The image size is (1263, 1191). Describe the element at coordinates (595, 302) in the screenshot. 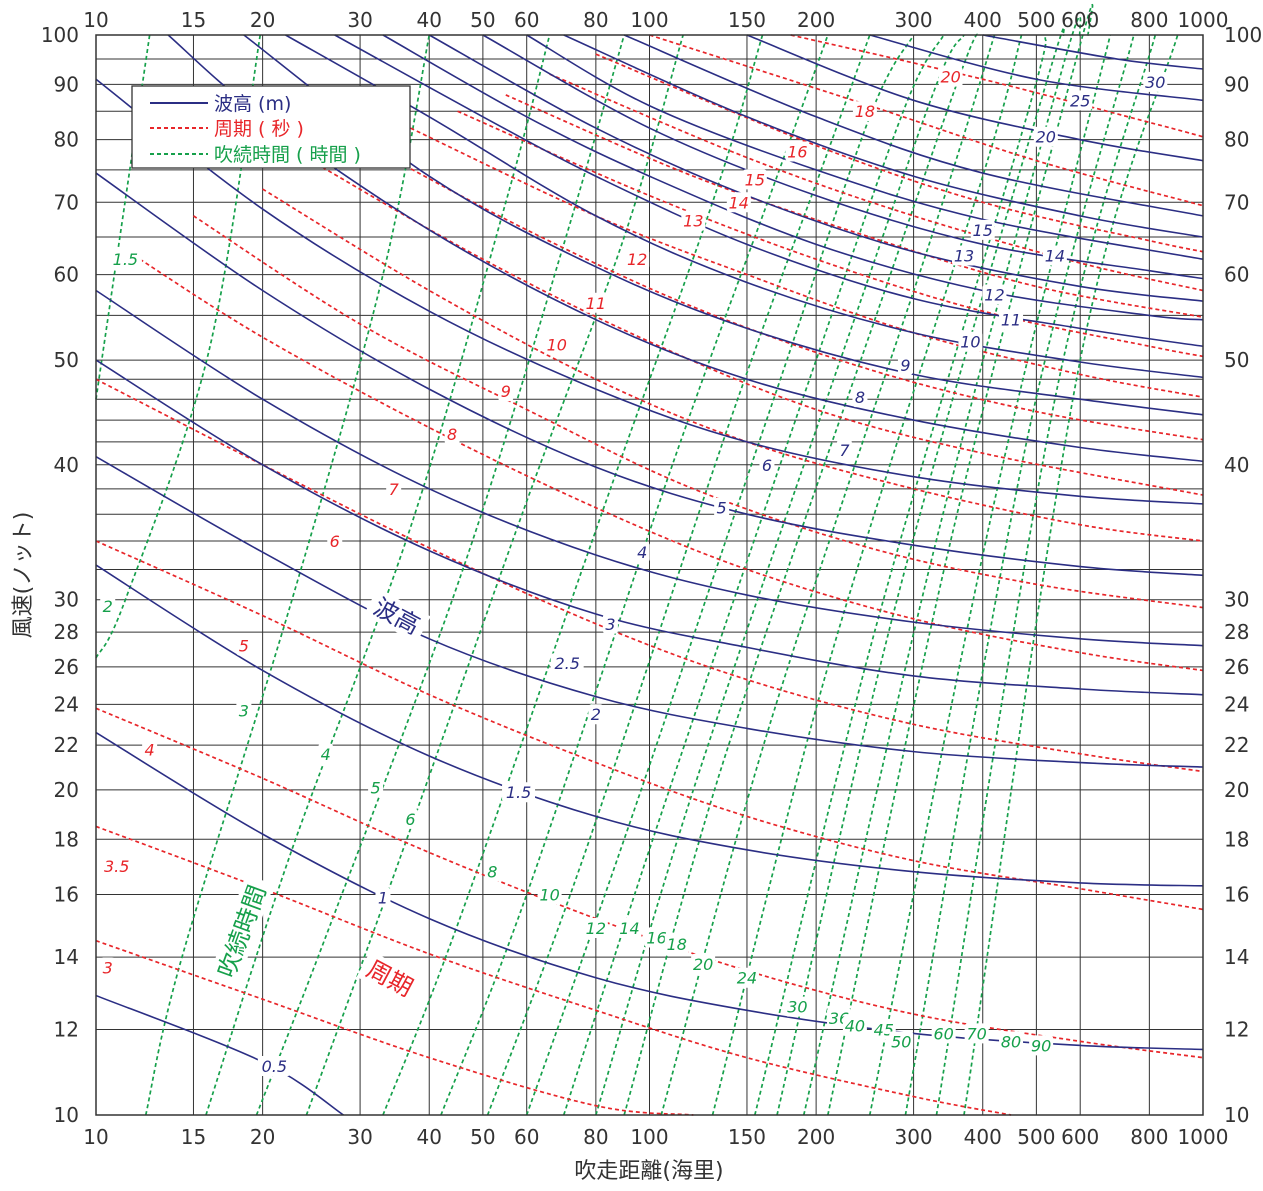

I see `period-label-11: 11` at that location.